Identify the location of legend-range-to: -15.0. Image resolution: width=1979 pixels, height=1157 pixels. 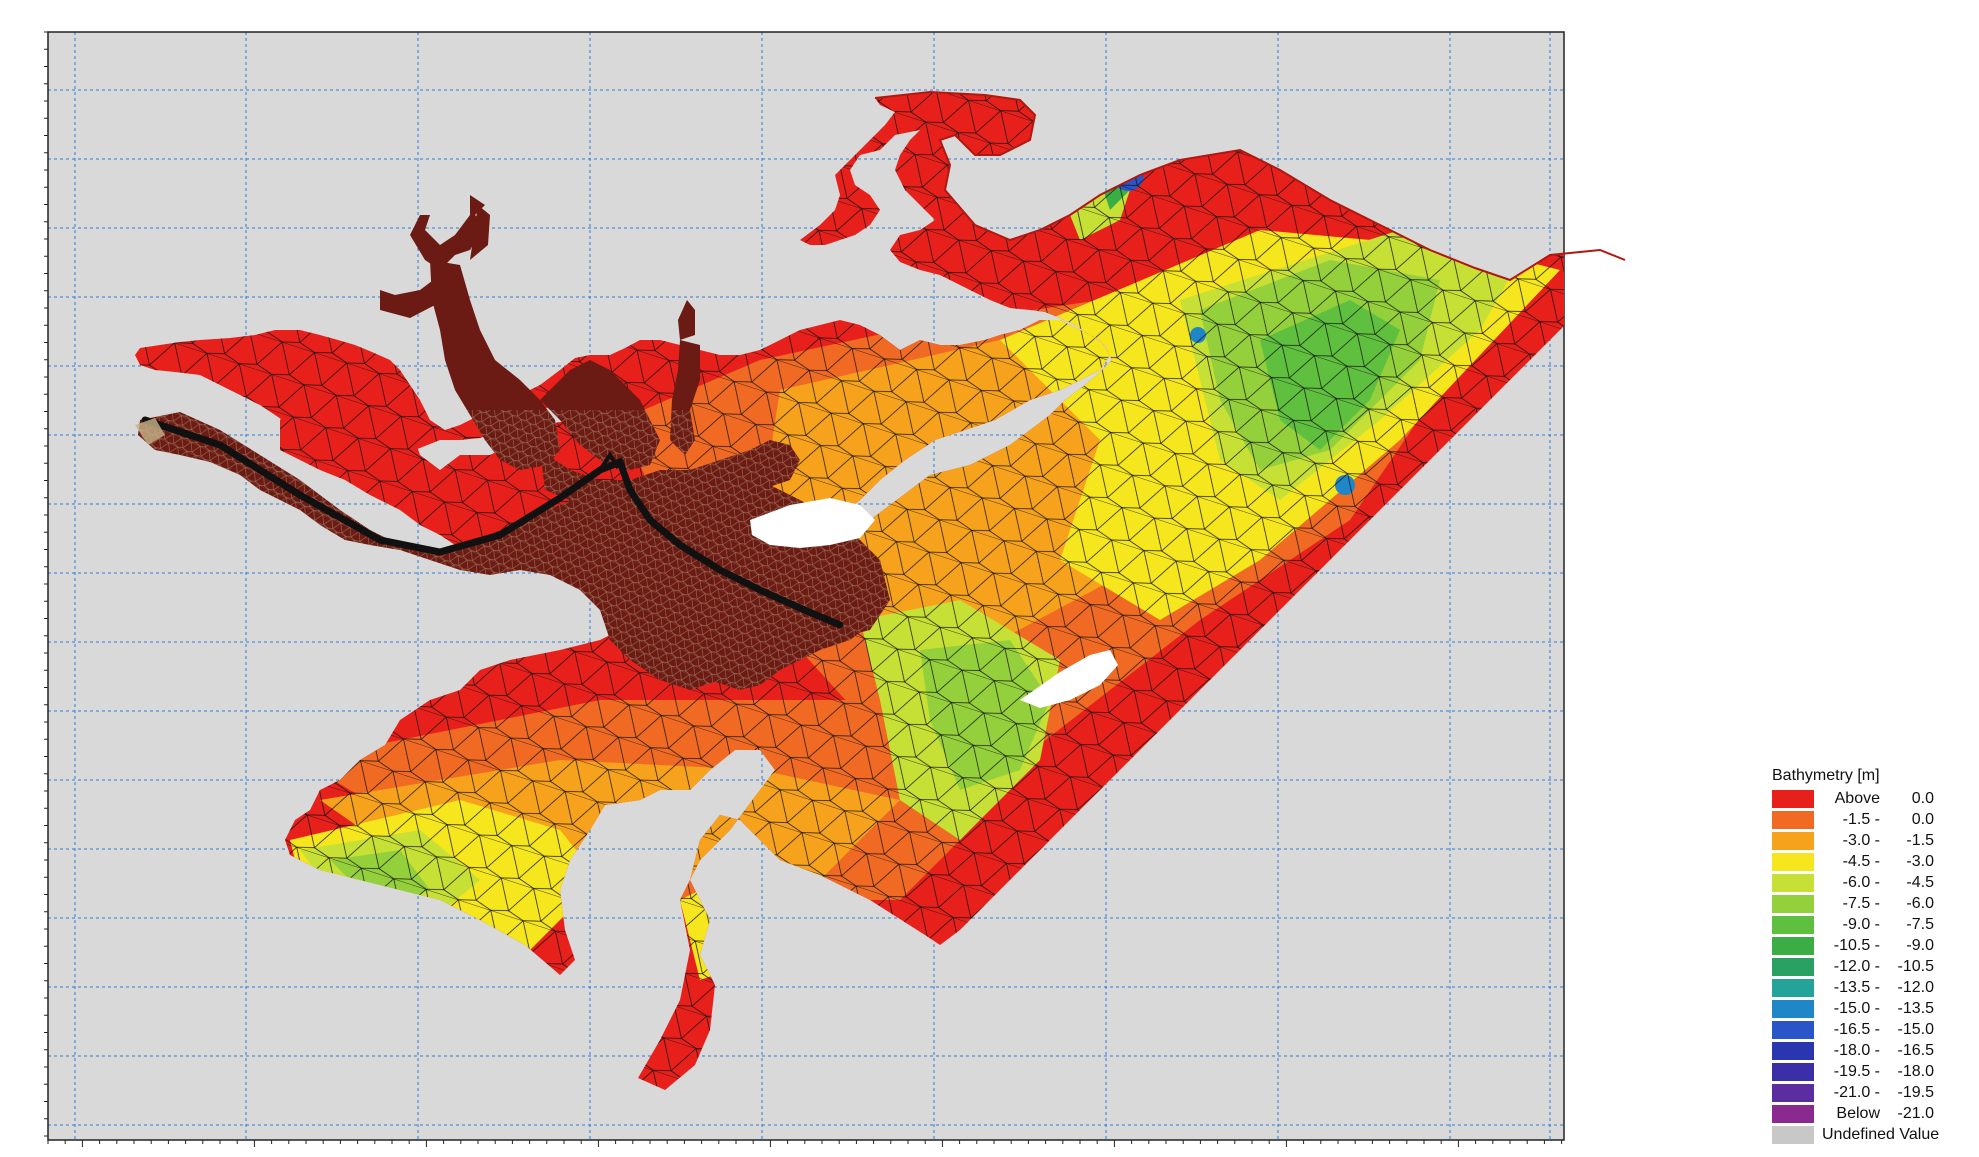
(1915, 1029).